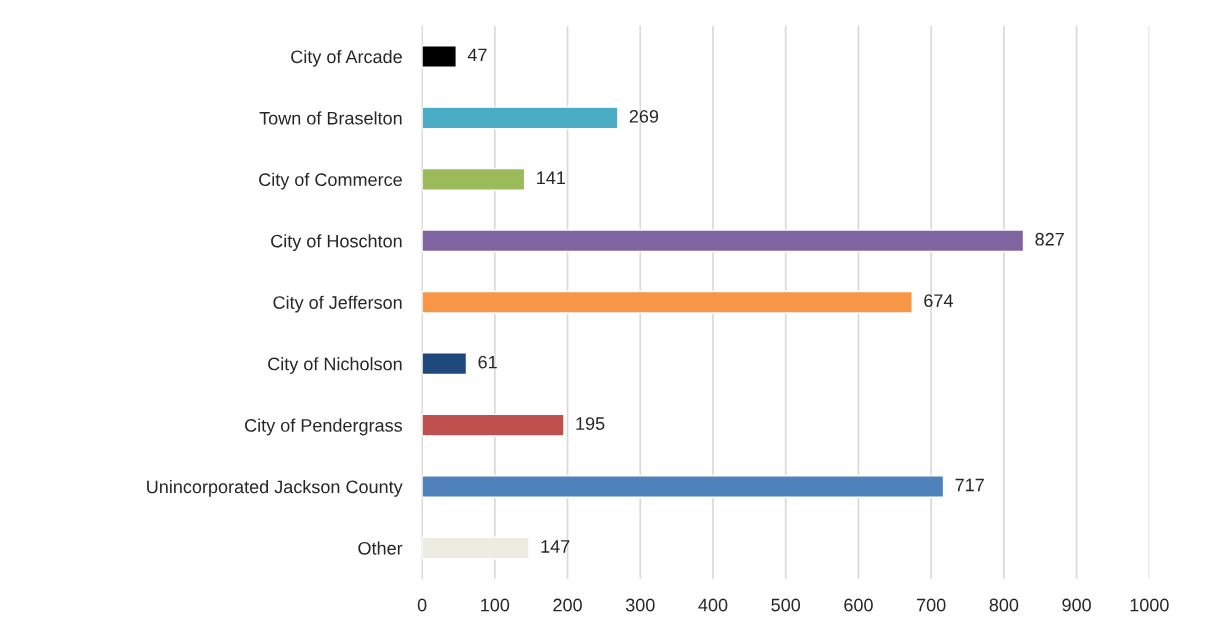  What do you see at coordinates (969, 485) in the screenshot?
I see `data-label: 717` at bounding box center [969, 485].